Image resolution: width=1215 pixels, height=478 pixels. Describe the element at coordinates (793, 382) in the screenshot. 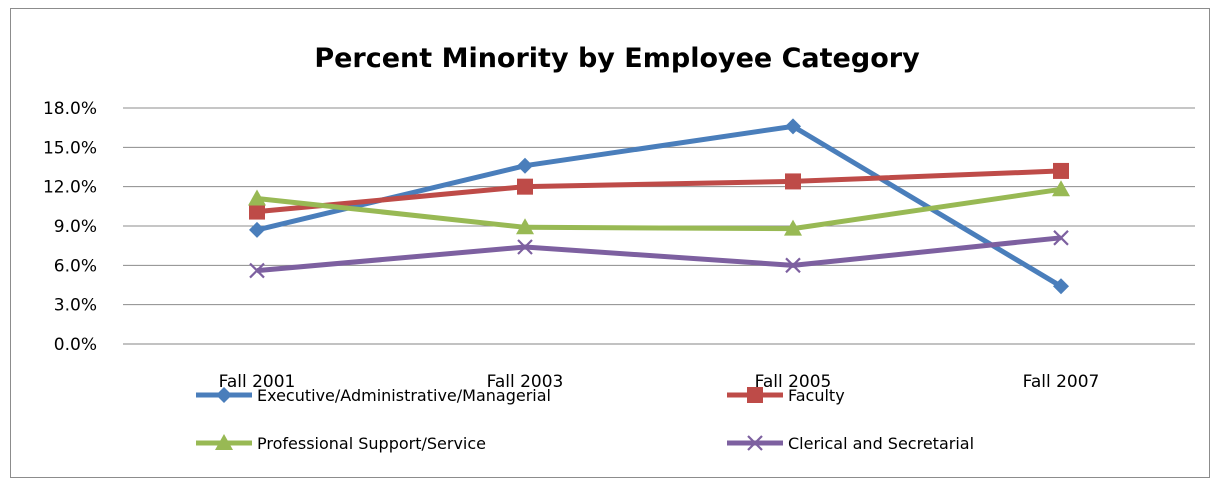

I see `x-tick-label: Fall 2005` at that location.